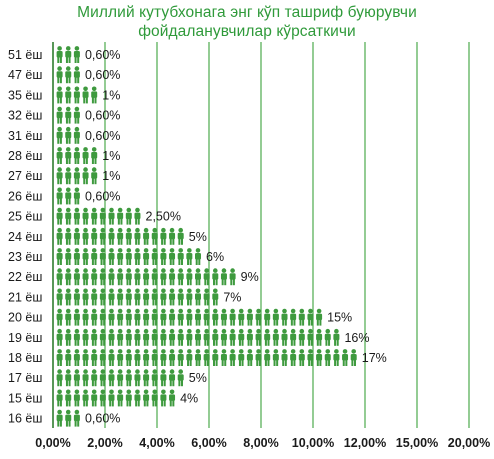 This screenshot has width=494, height=459. What do you see at coordinates (25, 116) in the screenshot?
I see `category-label: 32 ёш` at bounding box center [25, 116].